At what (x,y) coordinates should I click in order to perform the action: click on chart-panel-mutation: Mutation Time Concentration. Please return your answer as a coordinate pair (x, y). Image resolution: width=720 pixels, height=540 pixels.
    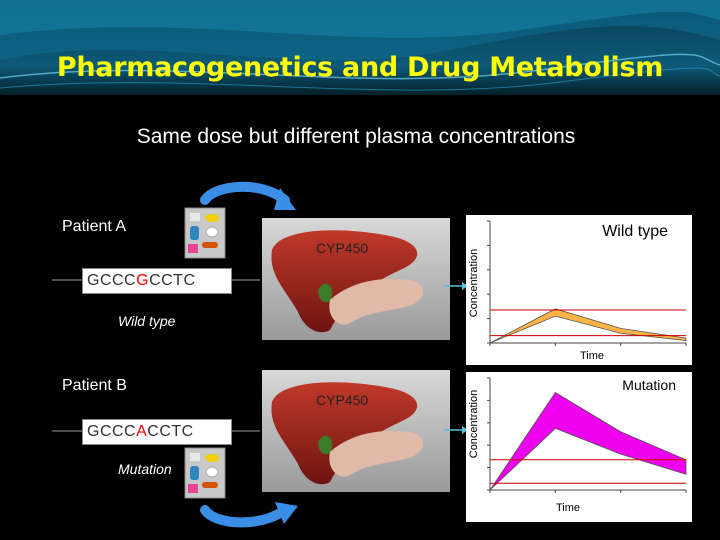
    Looking at the image, I should click on (579, 447).